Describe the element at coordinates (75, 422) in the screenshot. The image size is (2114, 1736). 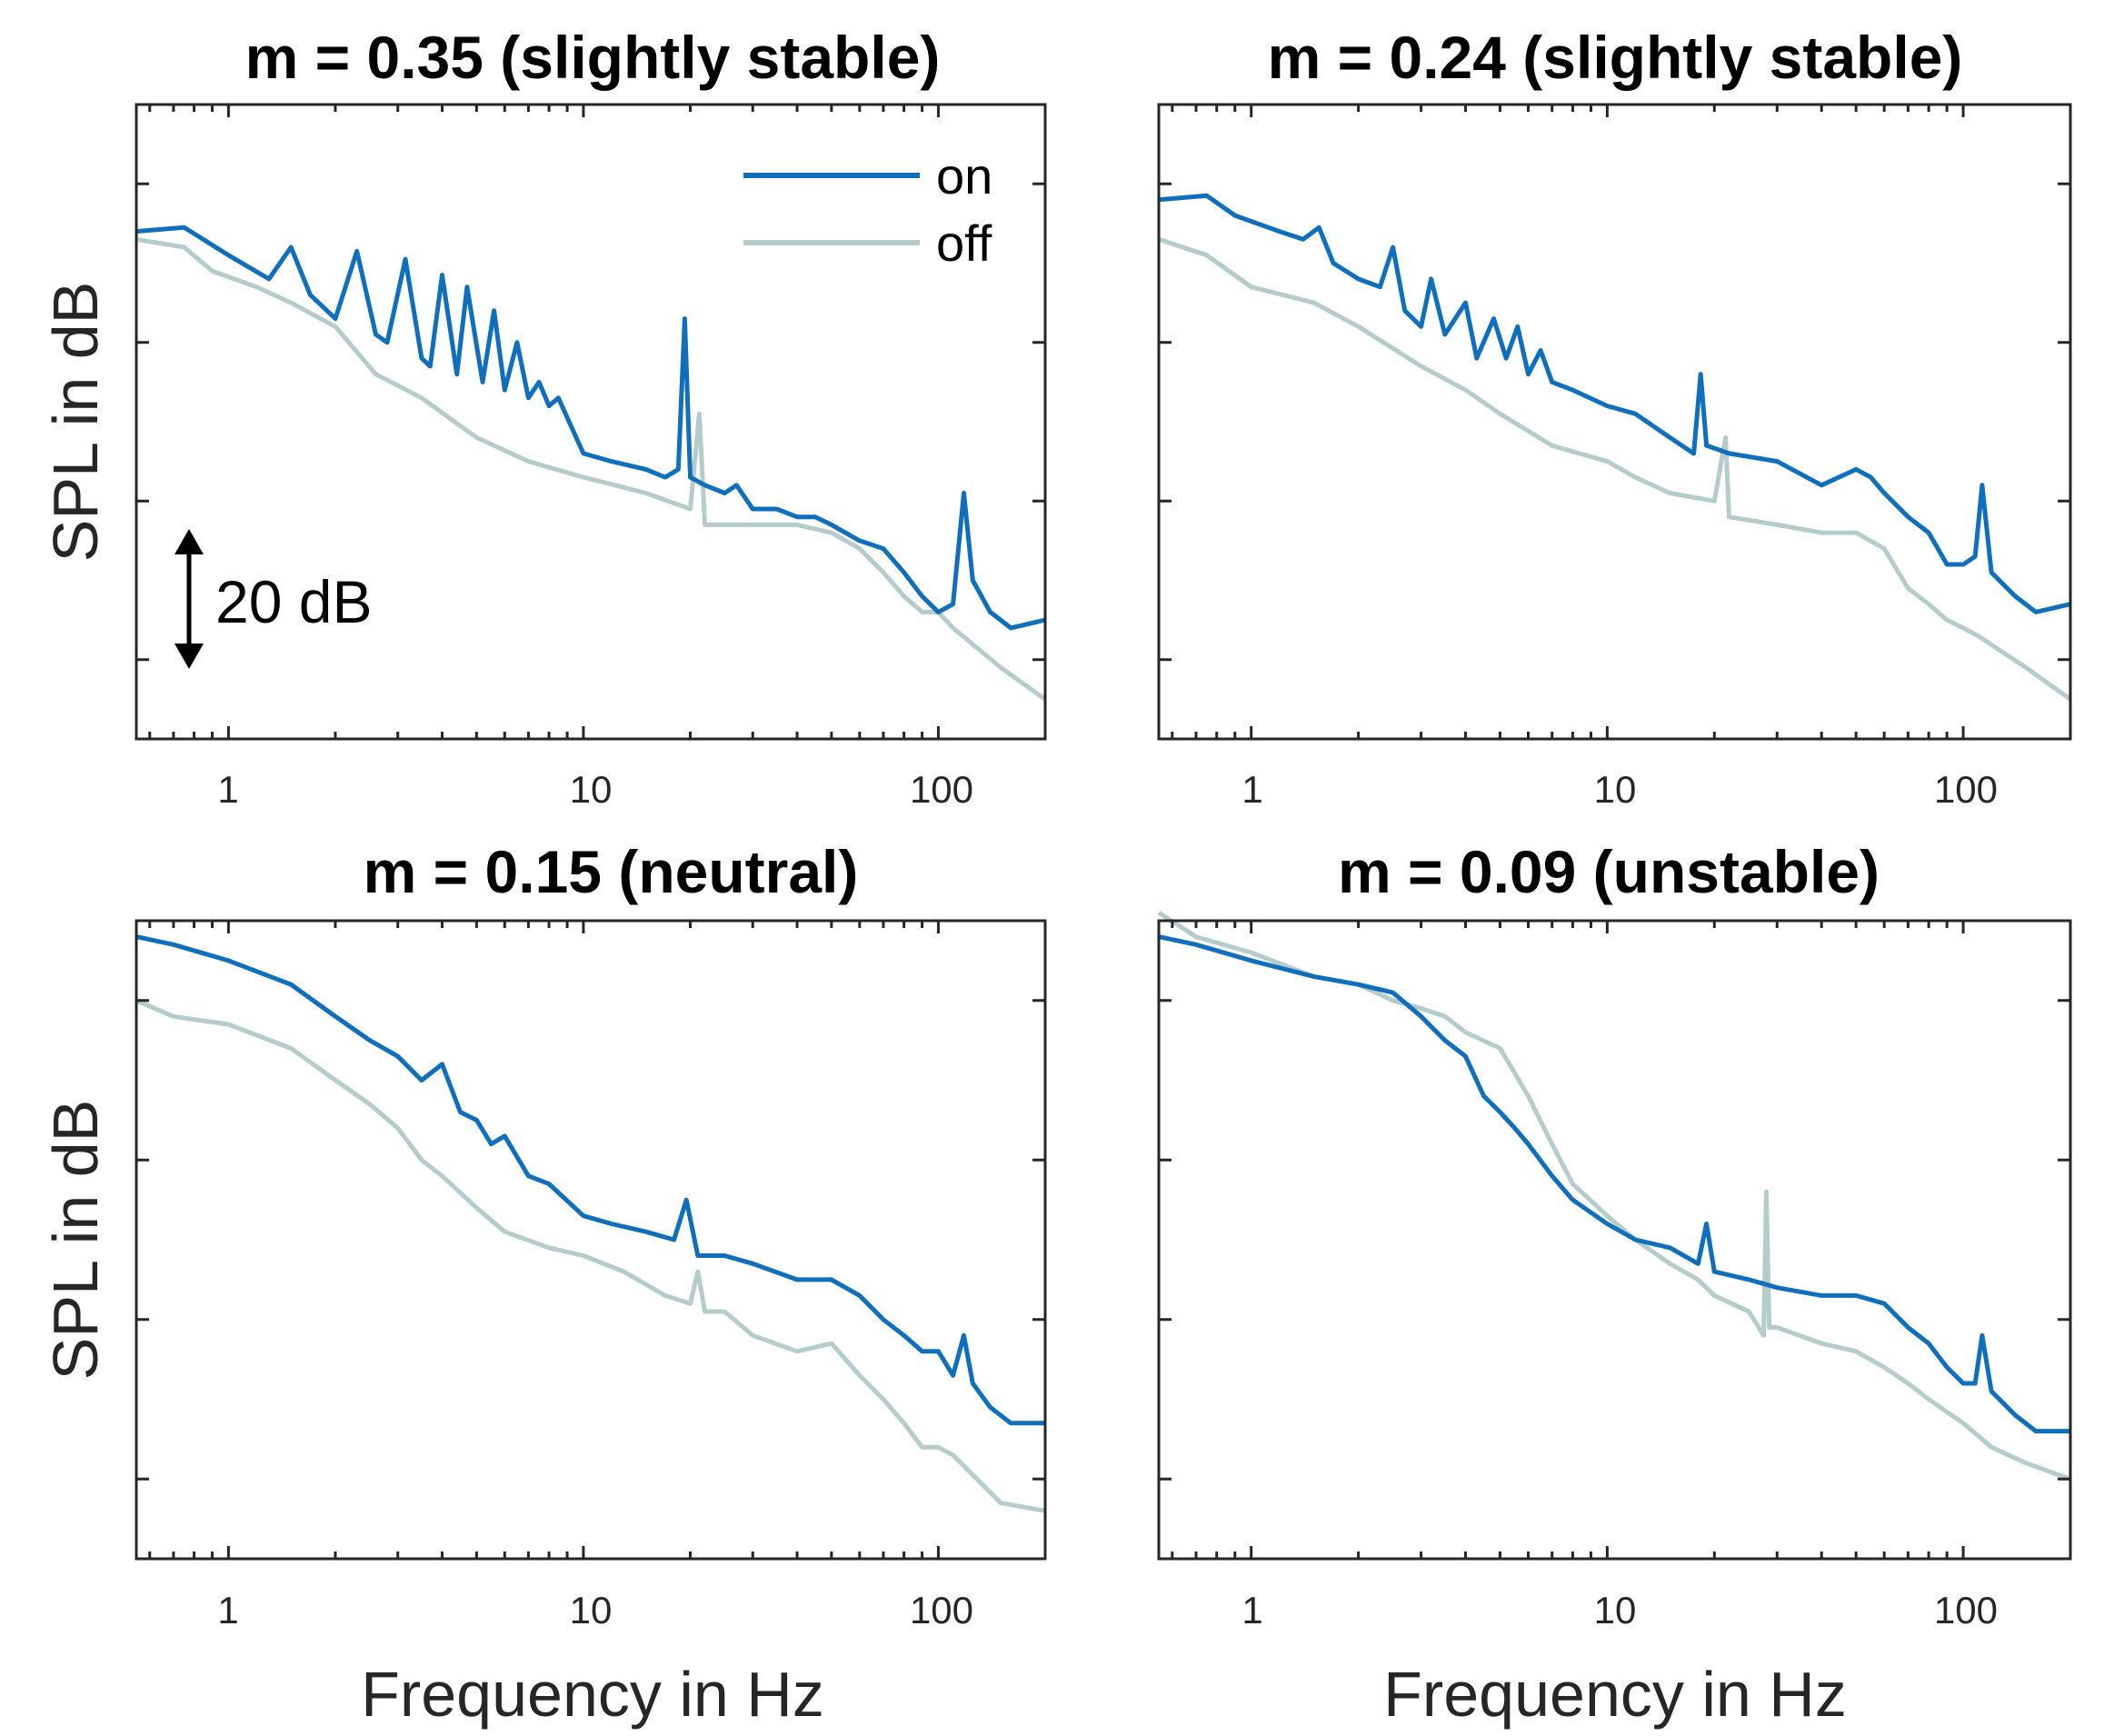
I see `y-axis-label-top: SPL in dB` at that location.